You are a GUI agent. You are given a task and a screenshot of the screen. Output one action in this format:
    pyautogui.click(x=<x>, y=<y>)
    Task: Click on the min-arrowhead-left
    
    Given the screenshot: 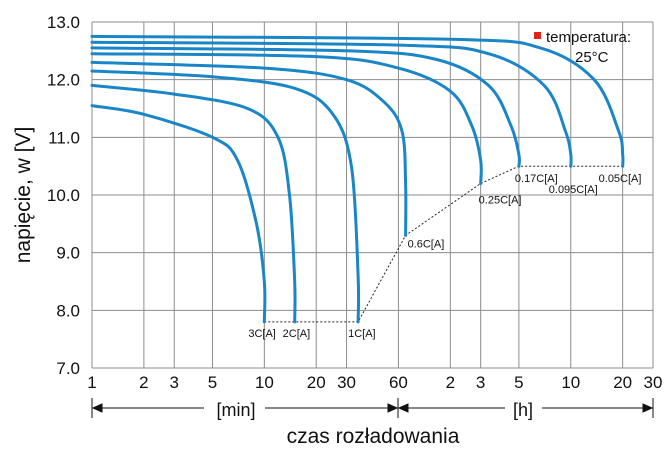 What is the action you would take?
    pyautogui.click(x=97, y=408)
    